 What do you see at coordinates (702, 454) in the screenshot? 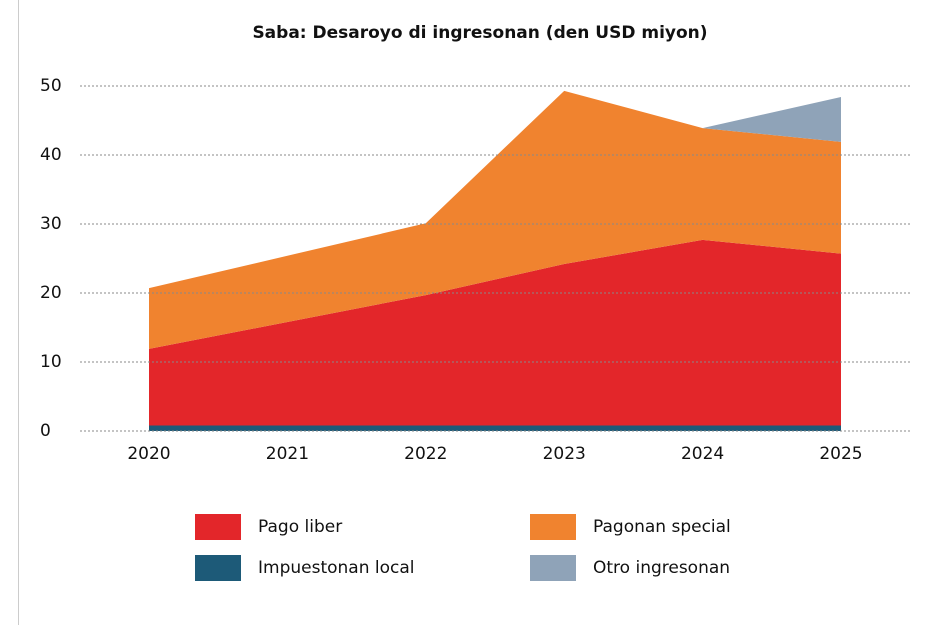
I see `x-tick-label: 2024` at bounding box center [702, 454].